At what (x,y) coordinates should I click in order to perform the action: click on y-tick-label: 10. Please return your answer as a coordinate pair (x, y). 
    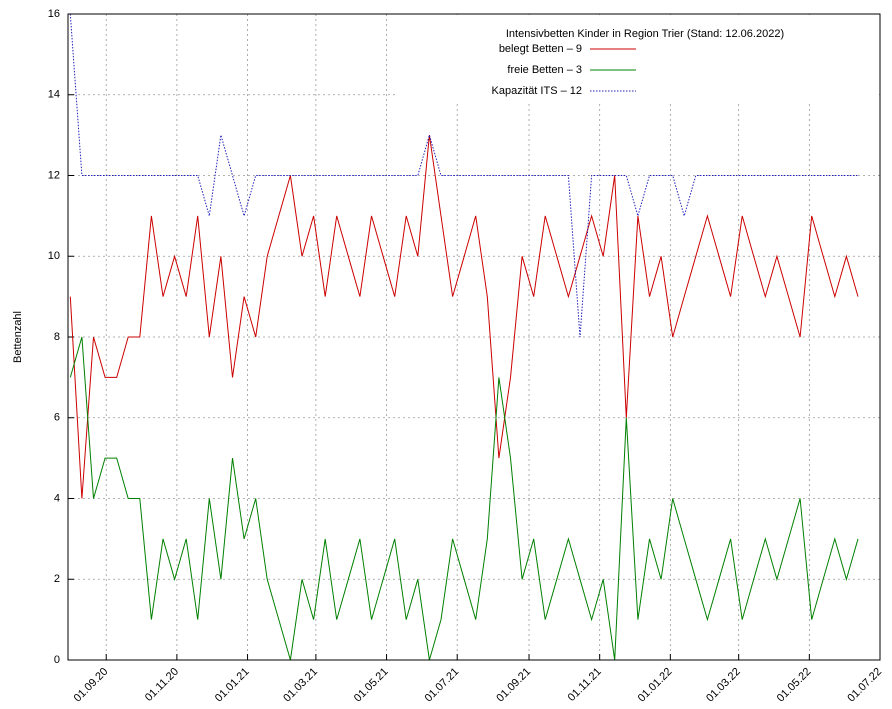
    Looking at the image, I should click on (54, 256).